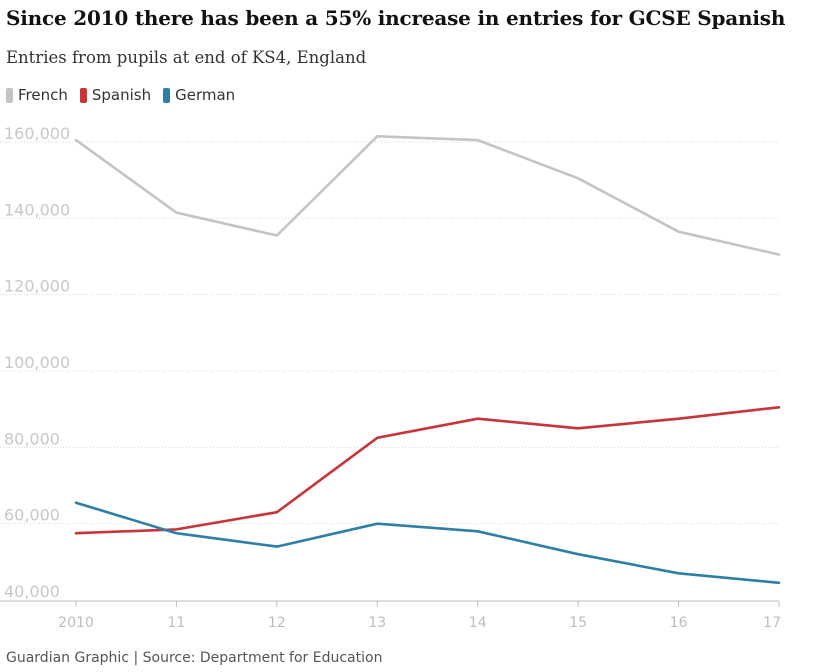 This screenshot has height=672, width=818. What do you see at coordinates (37, 286) in the screenshot?
I see `y-tick-label: 120,000` at bounding box center [37, 286].